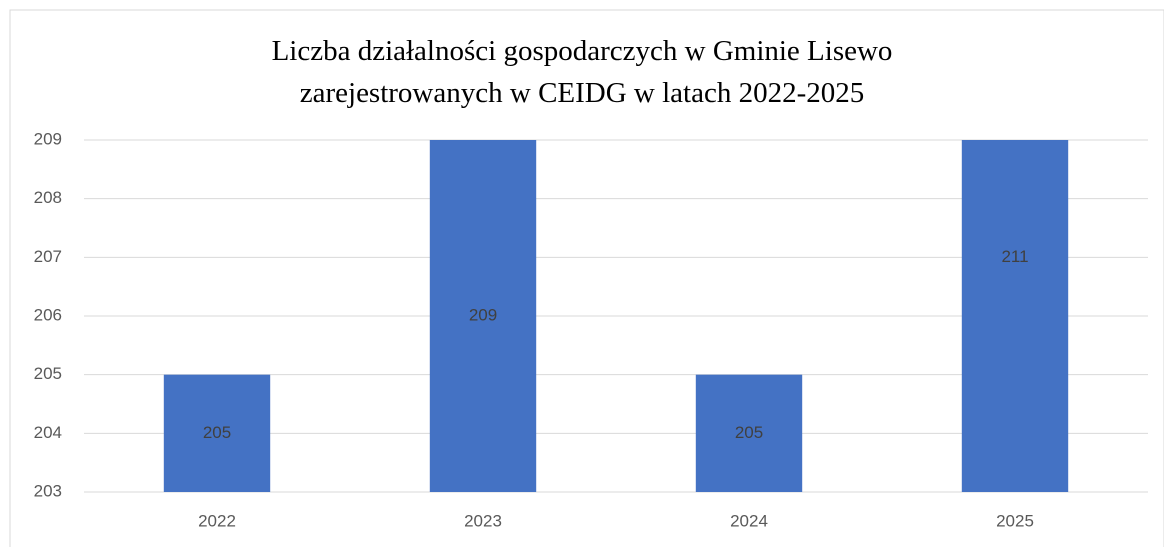  I want to click on x-tick-label: 2023, so click(483, 520).